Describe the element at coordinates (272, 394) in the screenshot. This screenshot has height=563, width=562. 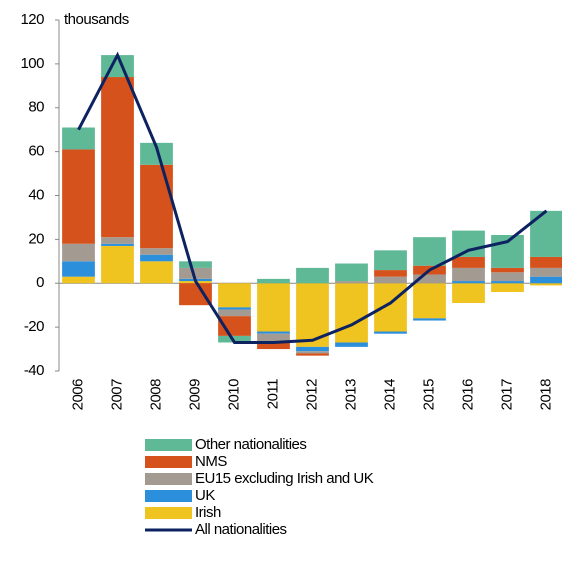
I see `x-tick-label: 2011` at that location.